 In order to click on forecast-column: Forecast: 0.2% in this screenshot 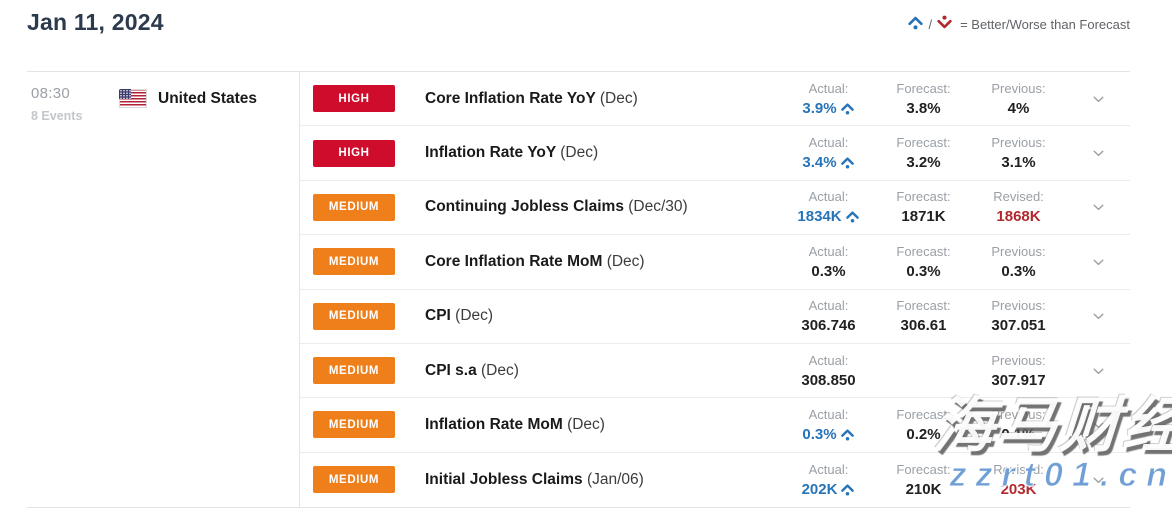, I will do `click(923, 425)`.